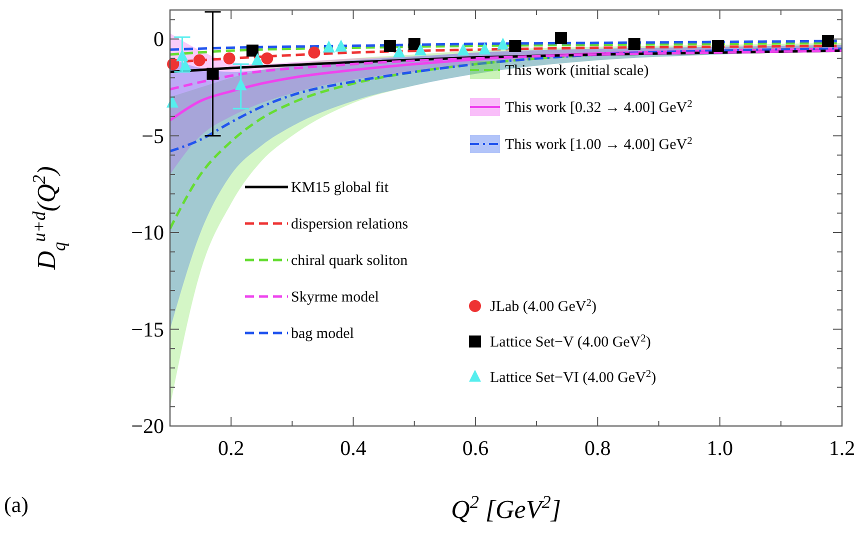 The height and width of the screenshot is (533, 864). What do you see at coordinates (153, 136) in the screenshot?
I see `y-tick-label: −5` at bounding box center [153, 136].